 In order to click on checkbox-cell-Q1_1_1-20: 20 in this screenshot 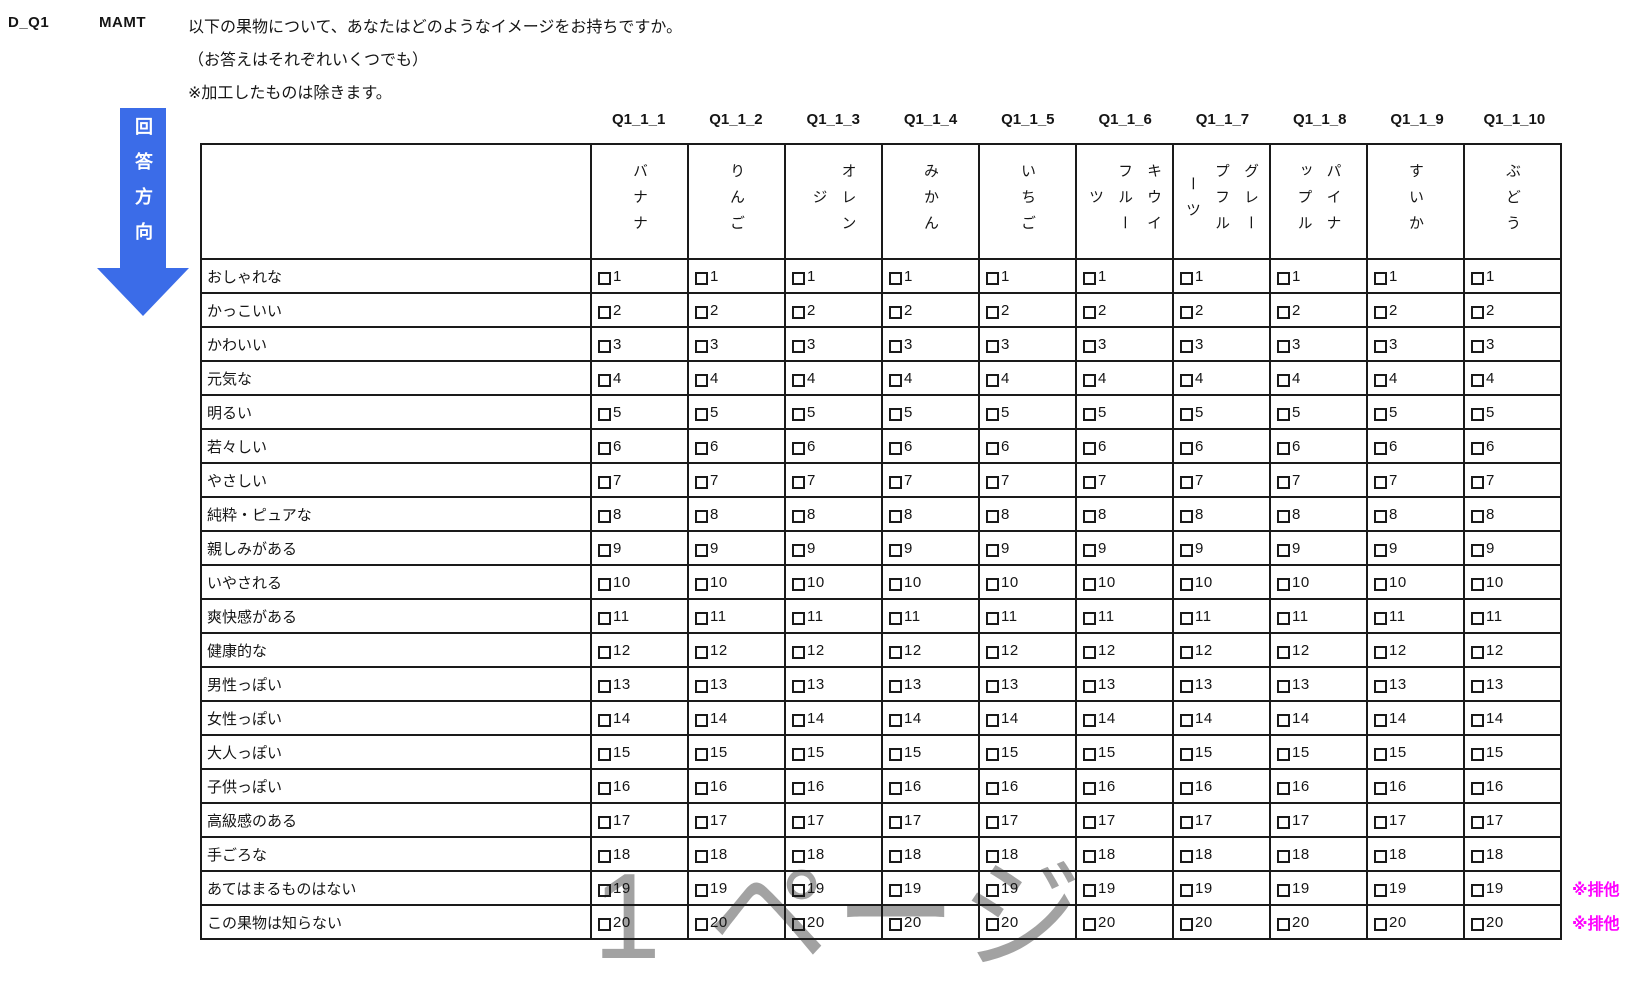, I will do `click(639, 922)`.